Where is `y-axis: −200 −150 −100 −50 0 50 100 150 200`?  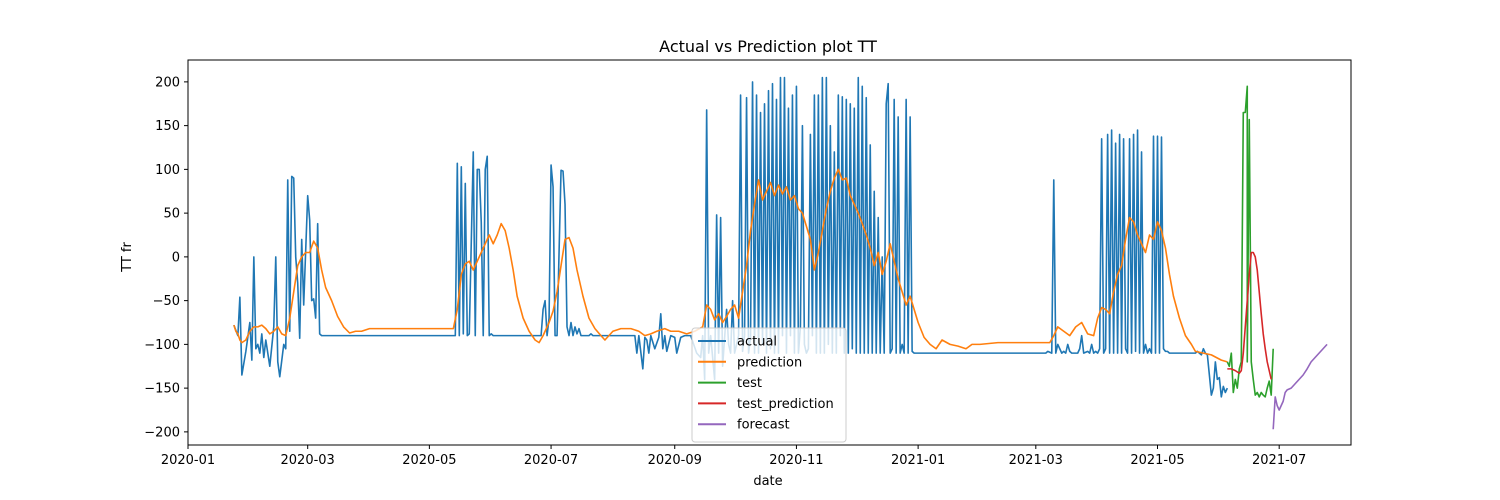
y-axis: −200 −150 −100 −50 0 50 100 150 200 is located at coordinates (166, 257).